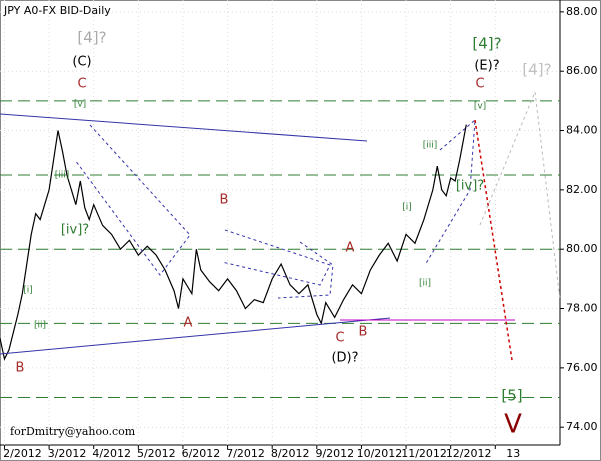 The image size is (601, 461). Describe the element at coordinates (582, 70) in the screenshot. I see `y-tick-label: 86.00` at that location.